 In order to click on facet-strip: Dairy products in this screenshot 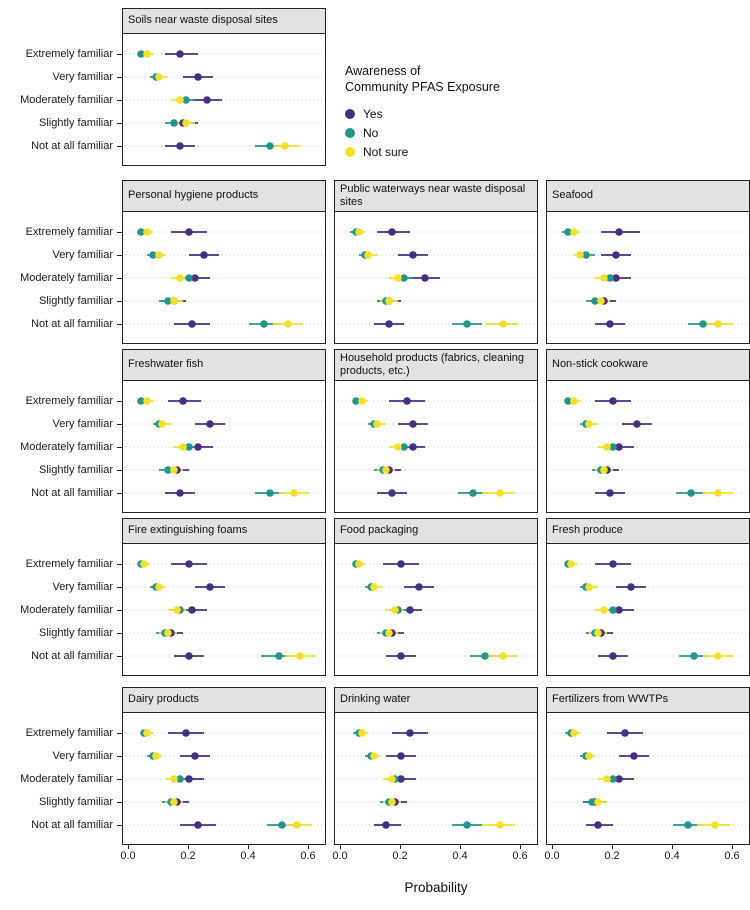, I will do `click(224, 700)`.